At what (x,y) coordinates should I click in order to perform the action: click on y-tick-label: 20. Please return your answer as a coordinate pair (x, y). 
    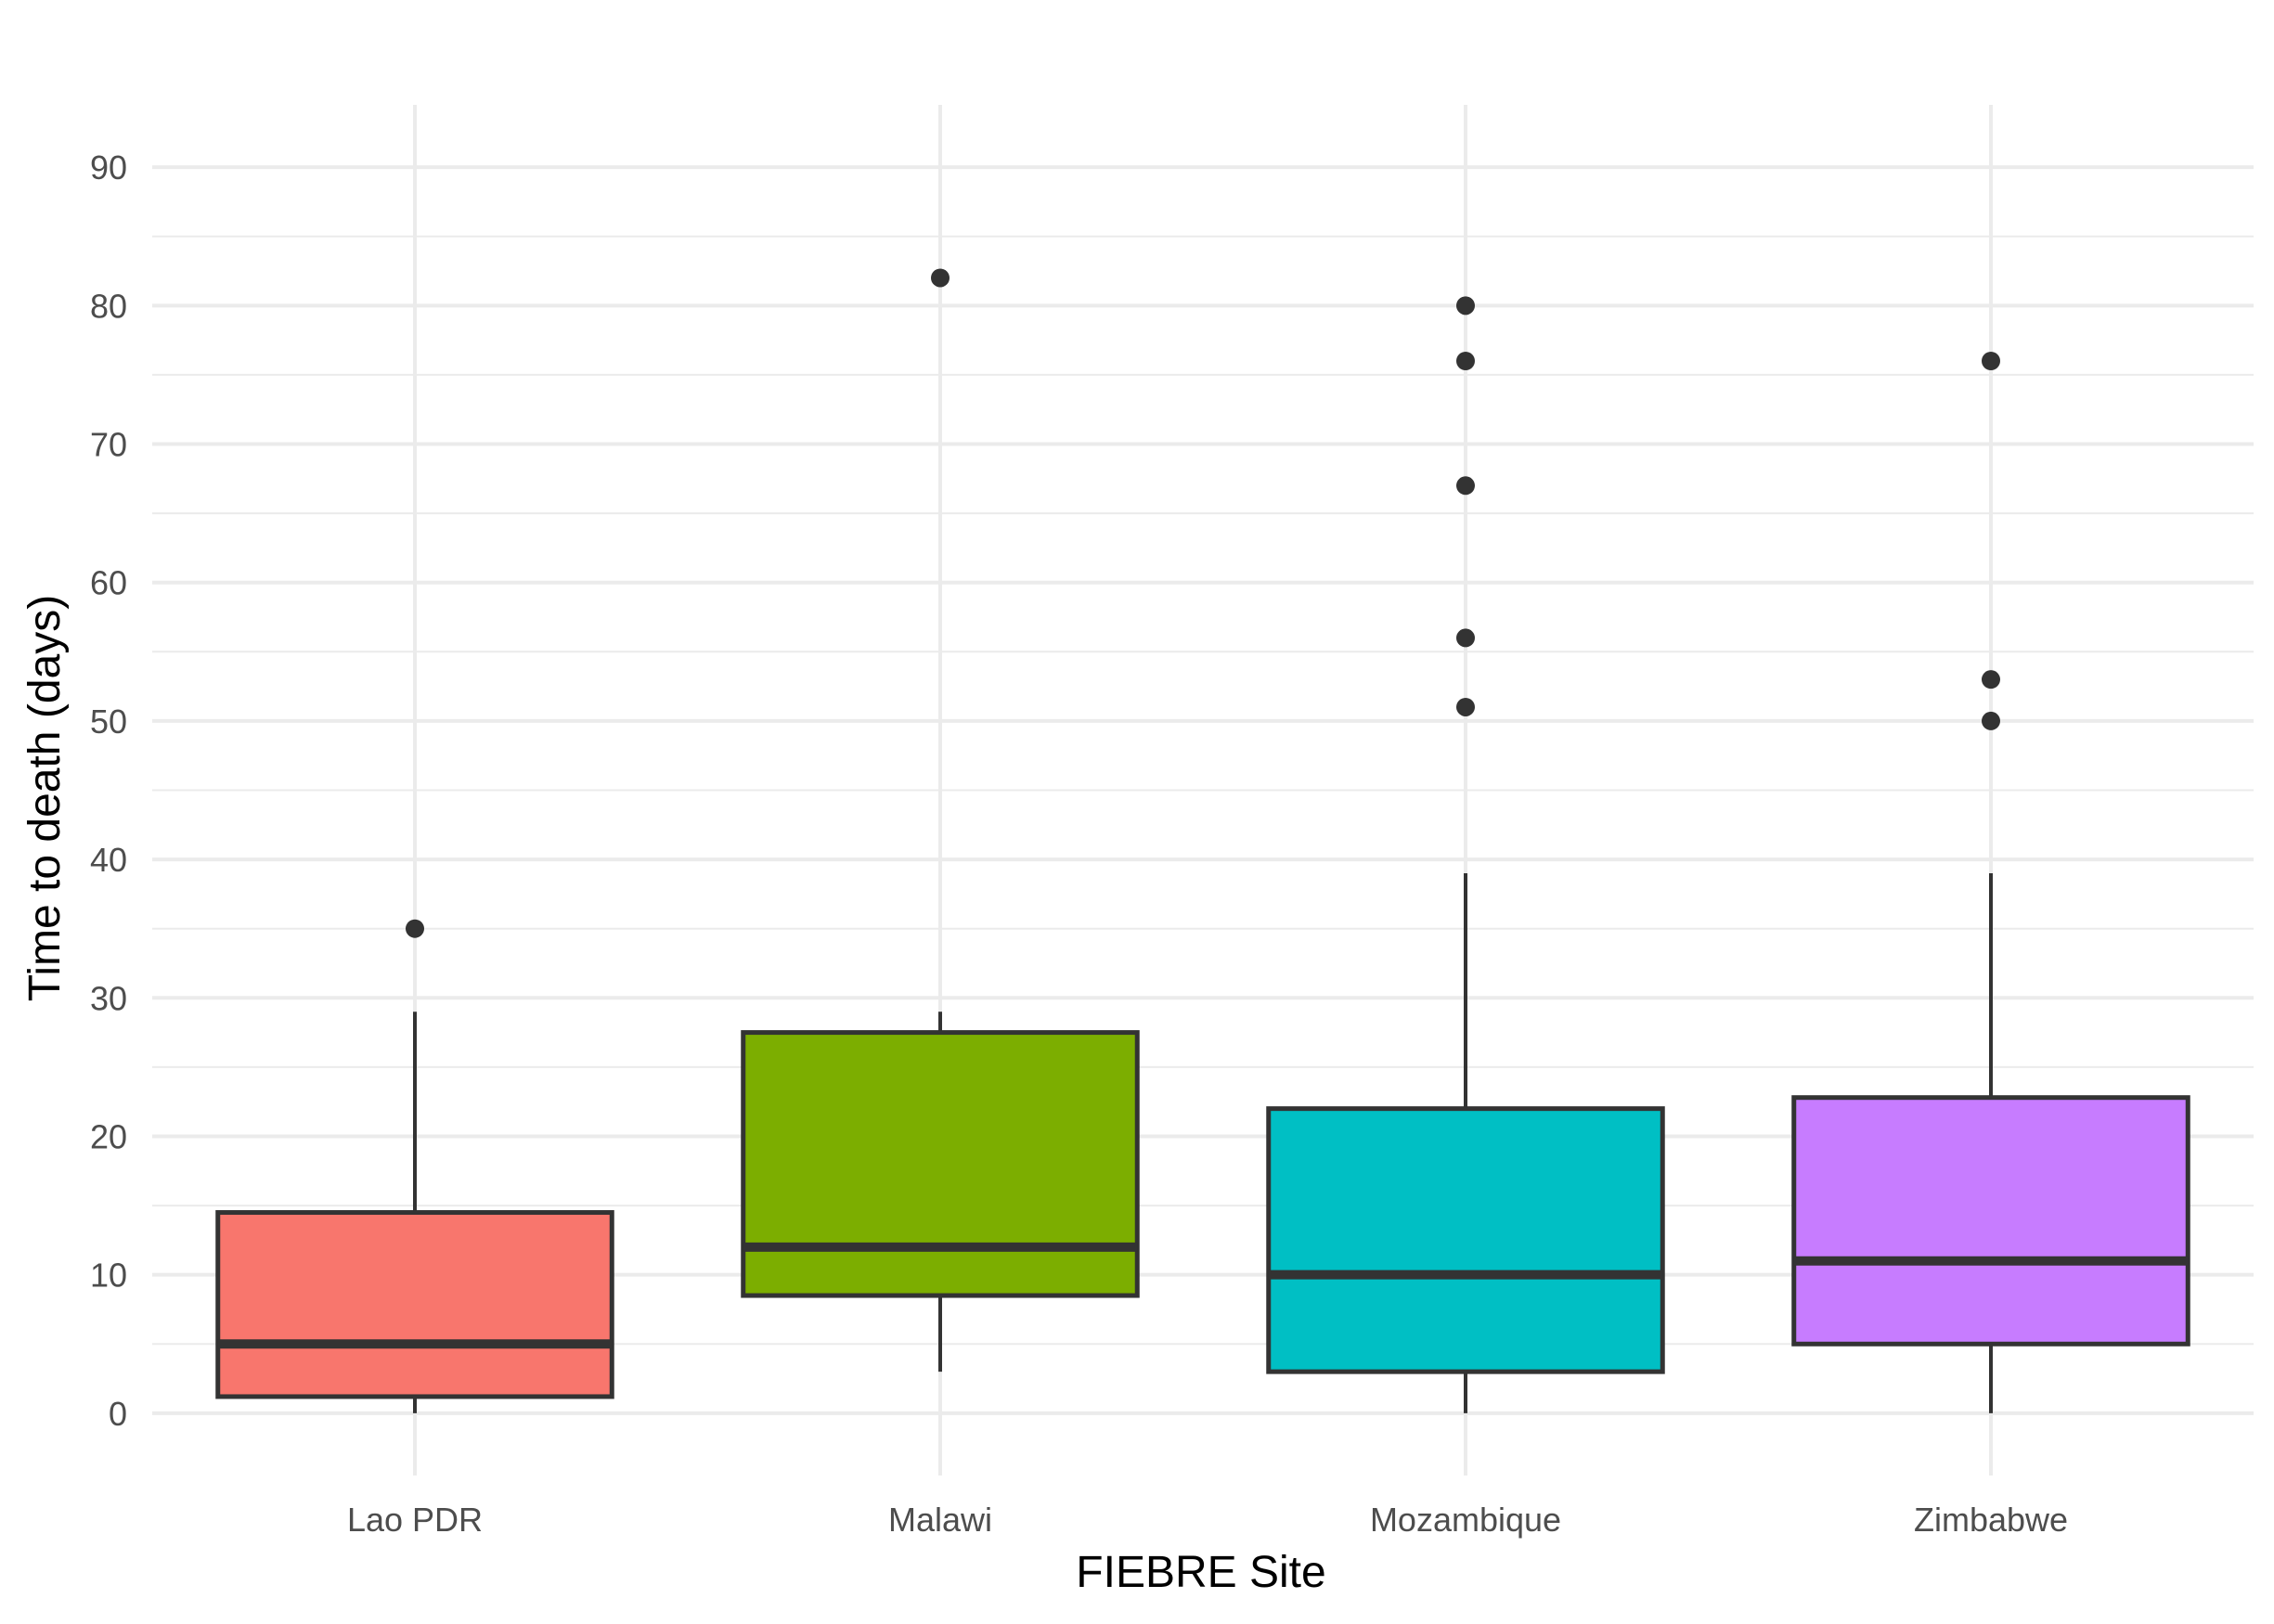
    Looking at the image, I should click on (108, 1136).